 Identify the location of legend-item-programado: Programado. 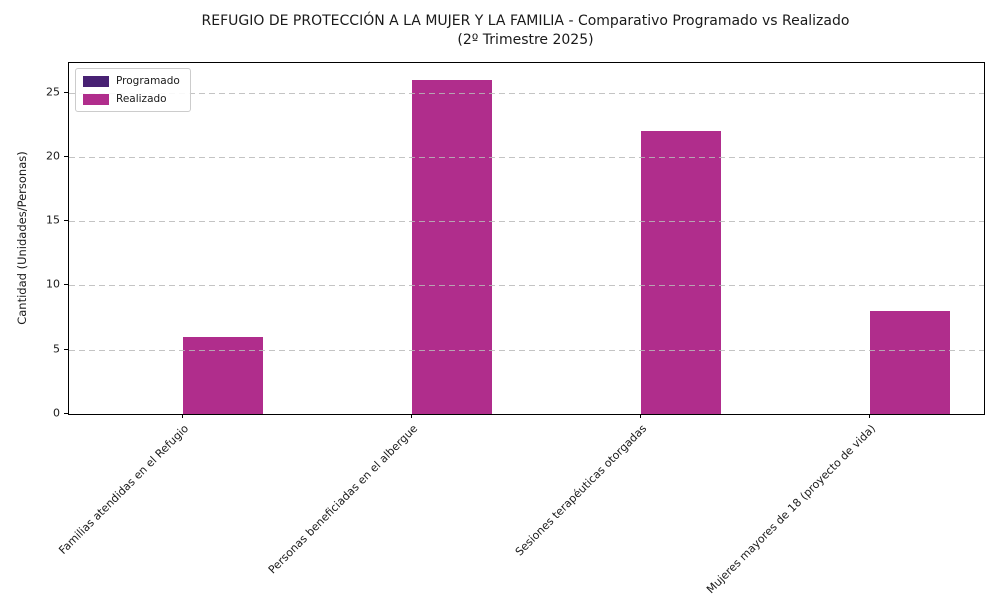
(131, 81).